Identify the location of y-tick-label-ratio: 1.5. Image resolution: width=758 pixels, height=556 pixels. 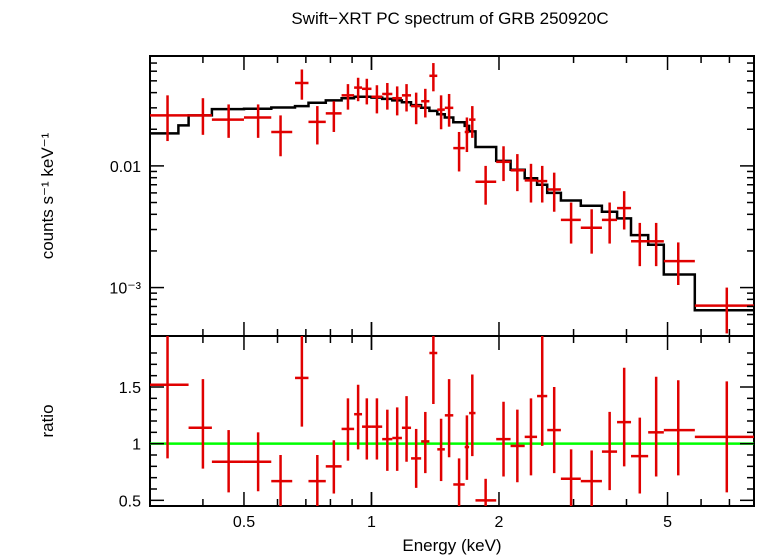
(130, 388).